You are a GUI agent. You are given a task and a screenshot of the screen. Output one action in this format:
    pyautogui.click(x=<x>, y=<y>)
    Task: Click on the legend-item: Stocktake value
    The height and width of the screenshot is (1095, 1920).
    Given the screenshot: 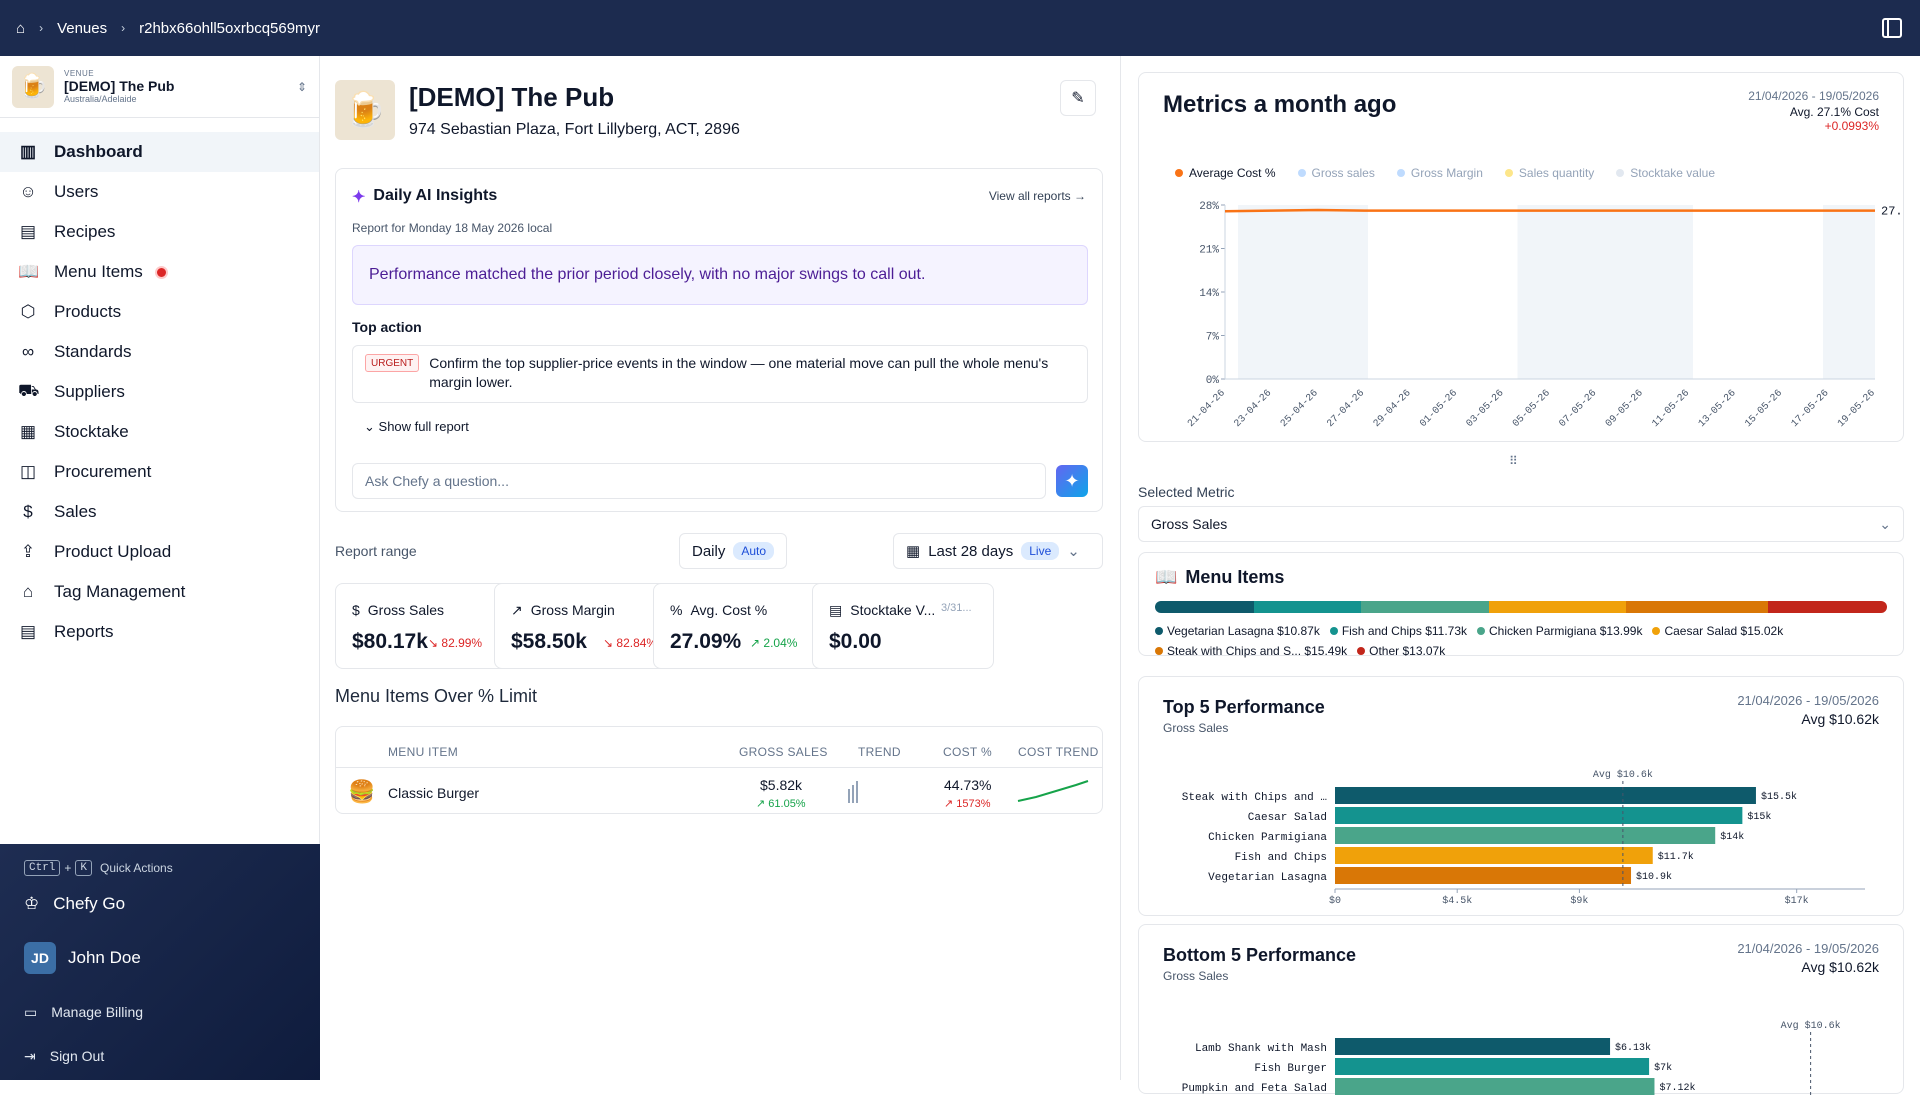 What is the action you would take?
    pyautogui.click(x=1665, y=173)
    